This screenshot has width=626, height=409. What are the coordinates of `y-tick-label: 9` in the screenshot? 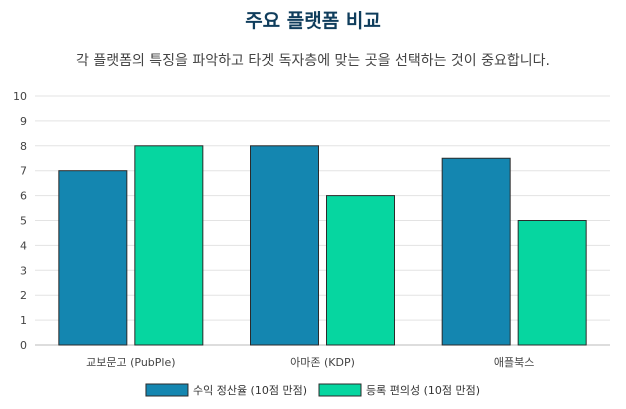 It's located at (23, 121).